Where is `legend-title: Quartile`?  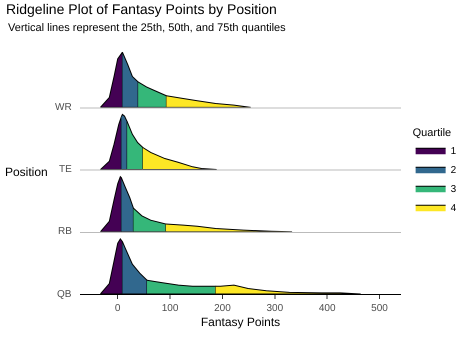
legend-title: Quartile is located at coordinates (432, 132).